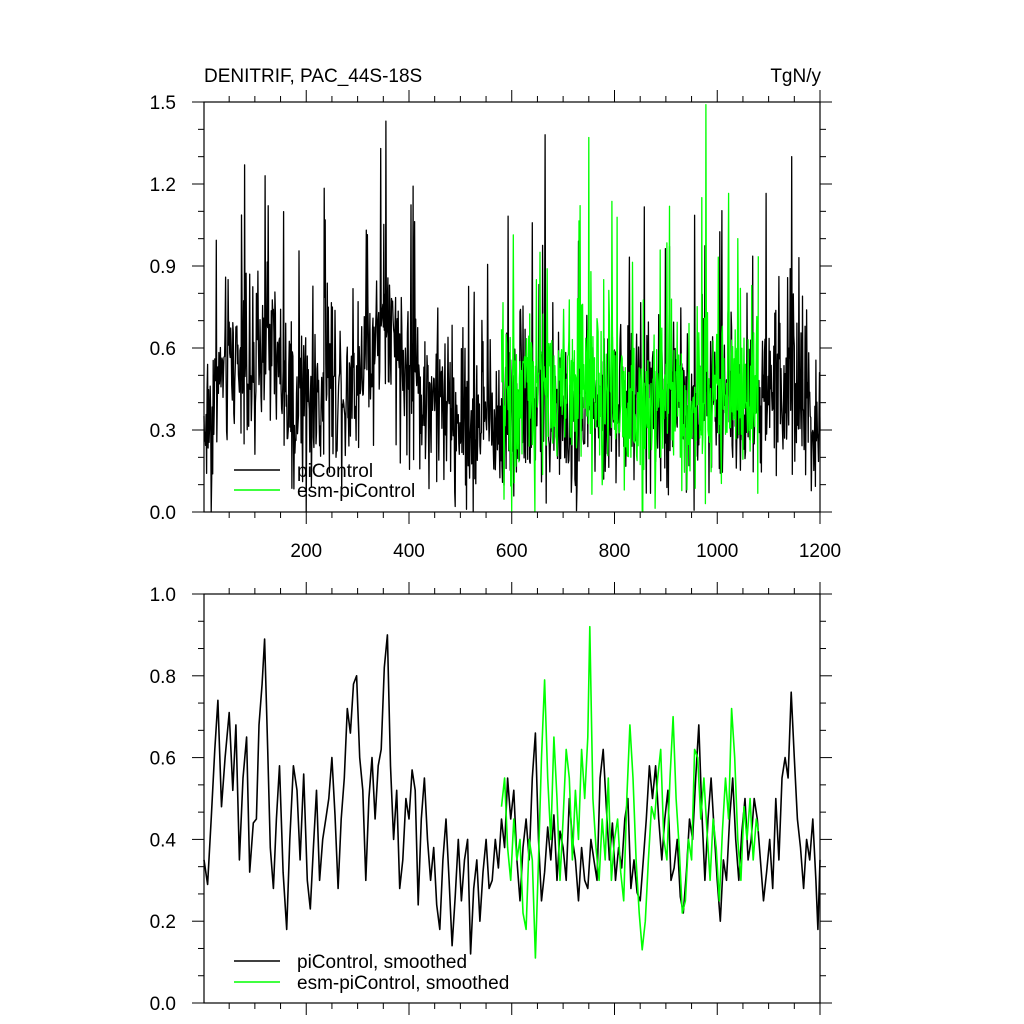 Image resolution: width=1024 pixels, height=1024 pixels. I want to click on x-tick-label: 800, so click(615, 551).